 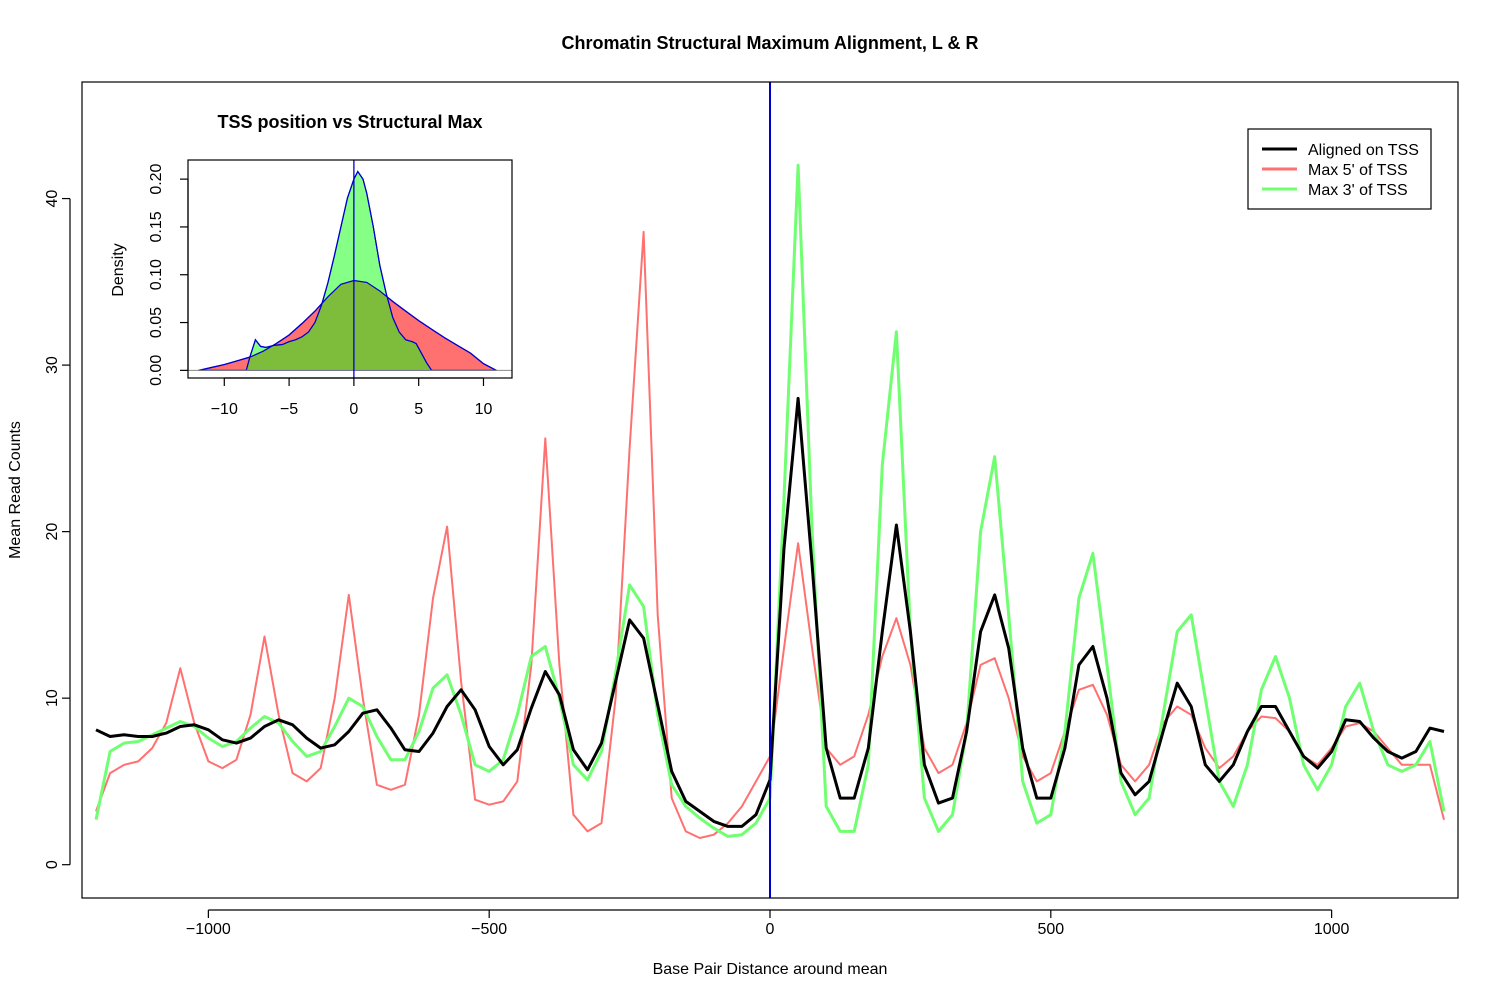 I want to click on inset-x-axis: −10 −5 0 5 10, so click(x=352, y=397).